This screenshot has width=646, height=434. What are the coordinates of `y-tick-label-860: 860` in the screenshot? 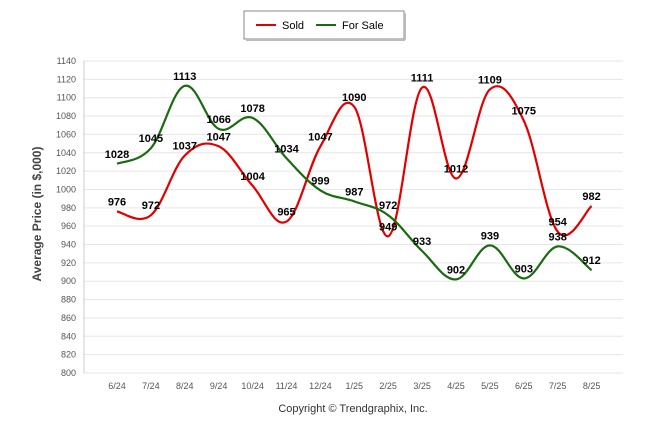 It's located at (68, 318).